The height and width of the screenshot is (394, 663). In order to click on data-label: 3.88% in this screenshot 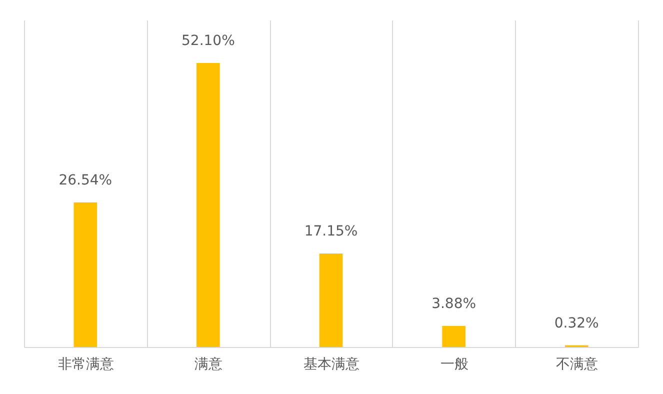, I will do `click(454, 304)`.